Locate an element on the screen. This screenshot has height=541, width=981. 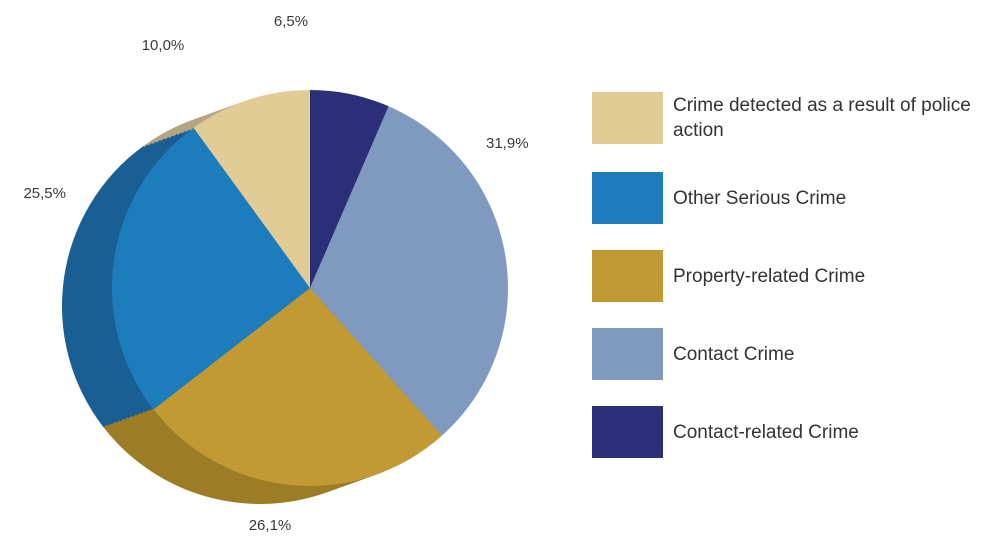
pie-label-contact-crime: 31,9% is located at coordinates (507, 143).